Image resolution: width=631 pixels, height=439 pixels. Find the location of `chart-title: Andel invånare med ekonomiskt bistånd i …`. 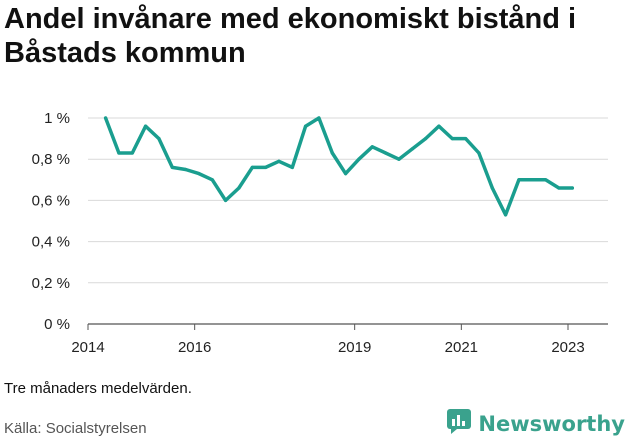

chart-title: Andel invånare med ekonomiskt bistånd i … is located at coordinates (290, 36).